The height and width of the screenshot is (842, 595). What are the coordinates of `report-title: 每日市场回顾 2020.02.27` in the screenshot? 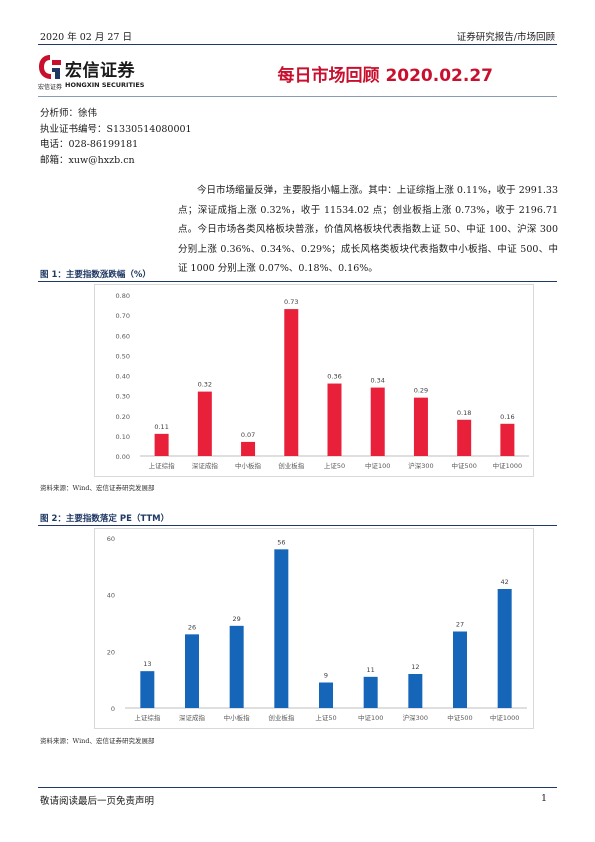 It's located at (385, 76).